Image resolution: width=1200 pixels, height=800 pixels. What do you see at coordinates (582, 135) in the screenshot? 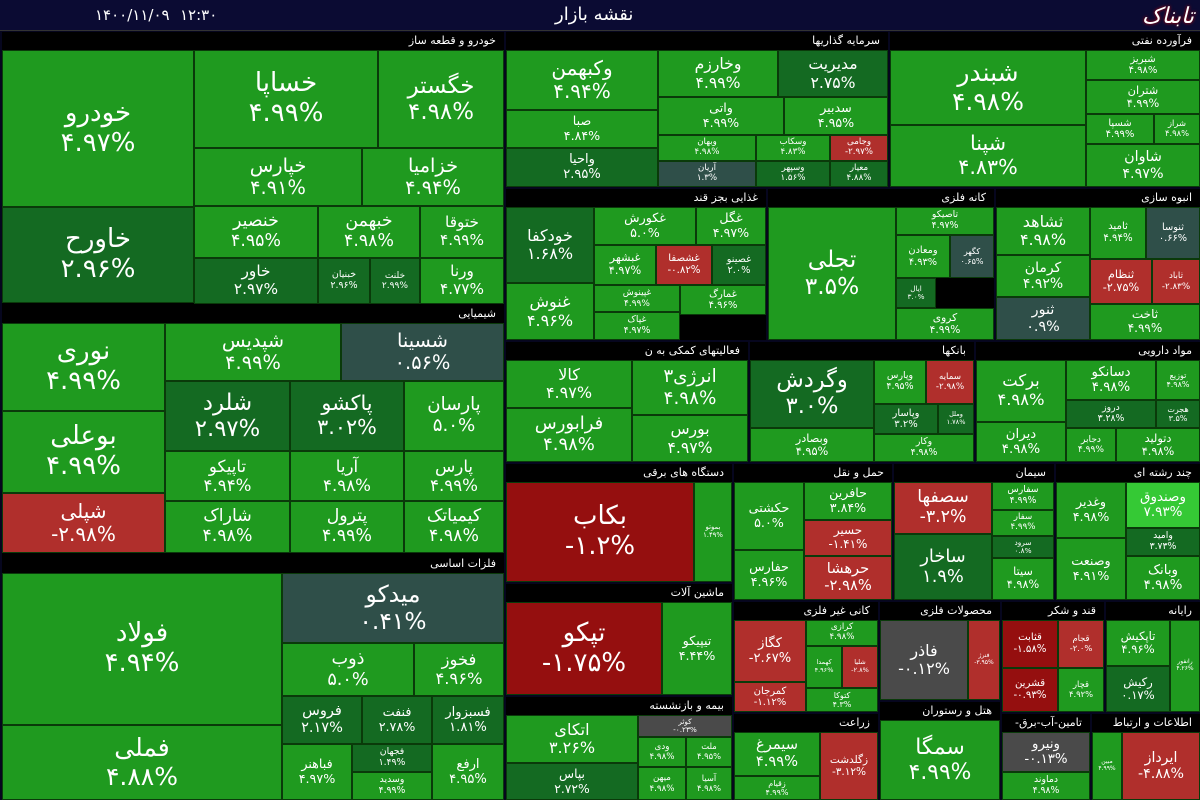
I see `change: ۴.۸۴%` at bounding box center [582, 135].